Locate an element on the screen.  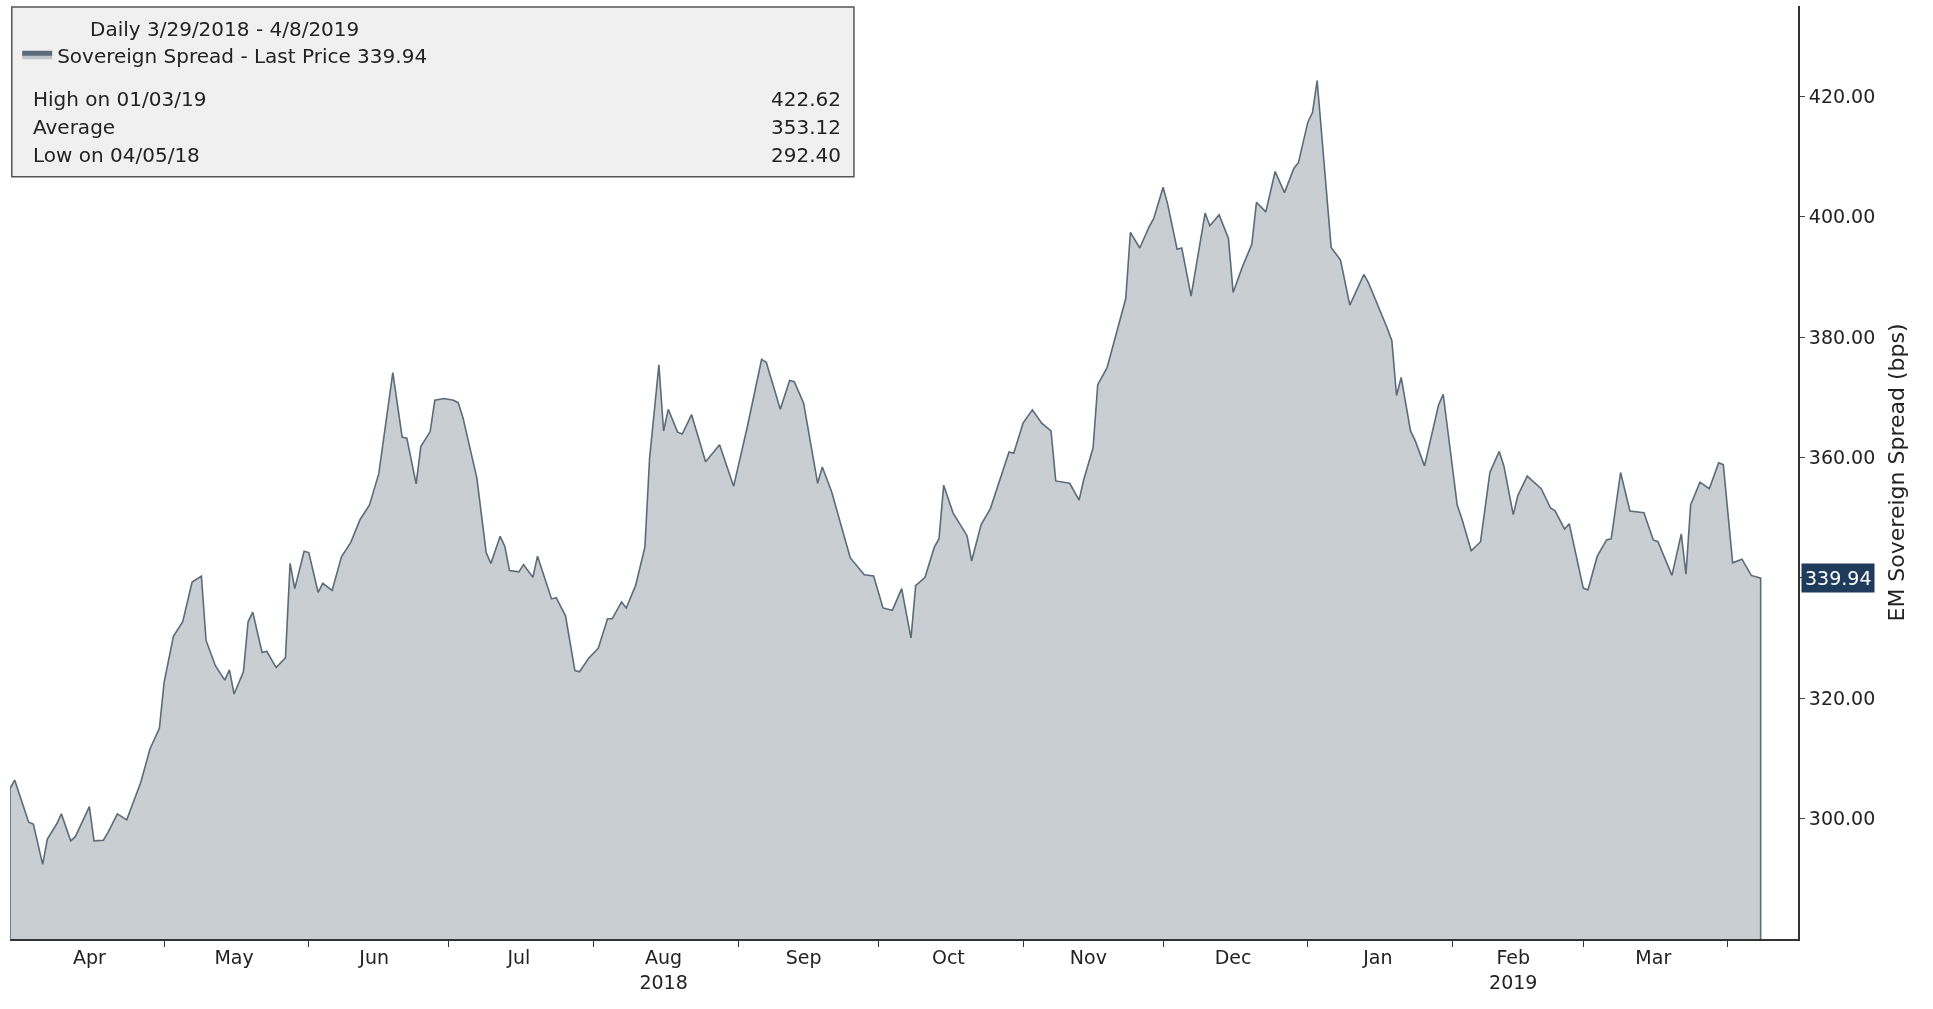
x-tick-label: Jan is located at coordinates (1377, 956).